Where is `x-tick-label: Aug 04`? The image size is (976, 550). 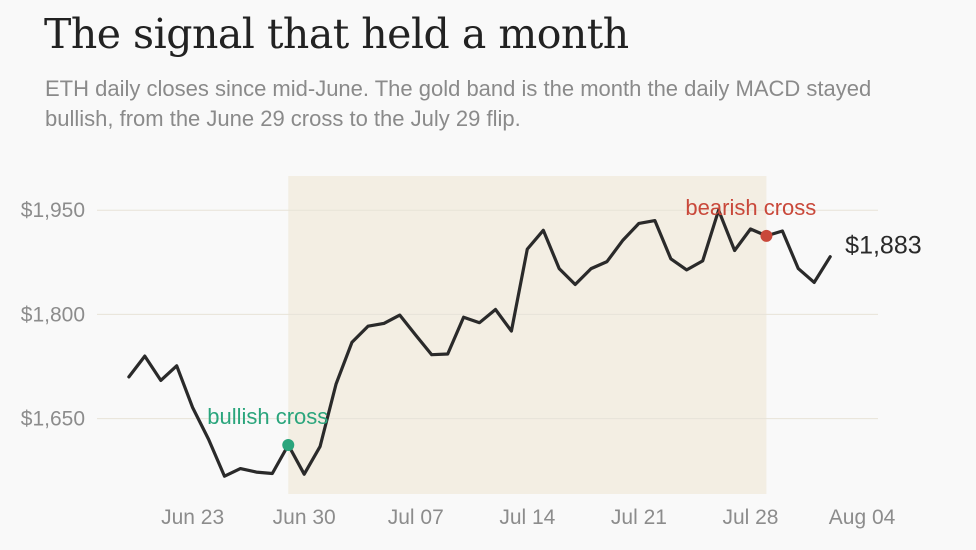 x-tick-label: Aug 04 is located at coordinates (862, 517).